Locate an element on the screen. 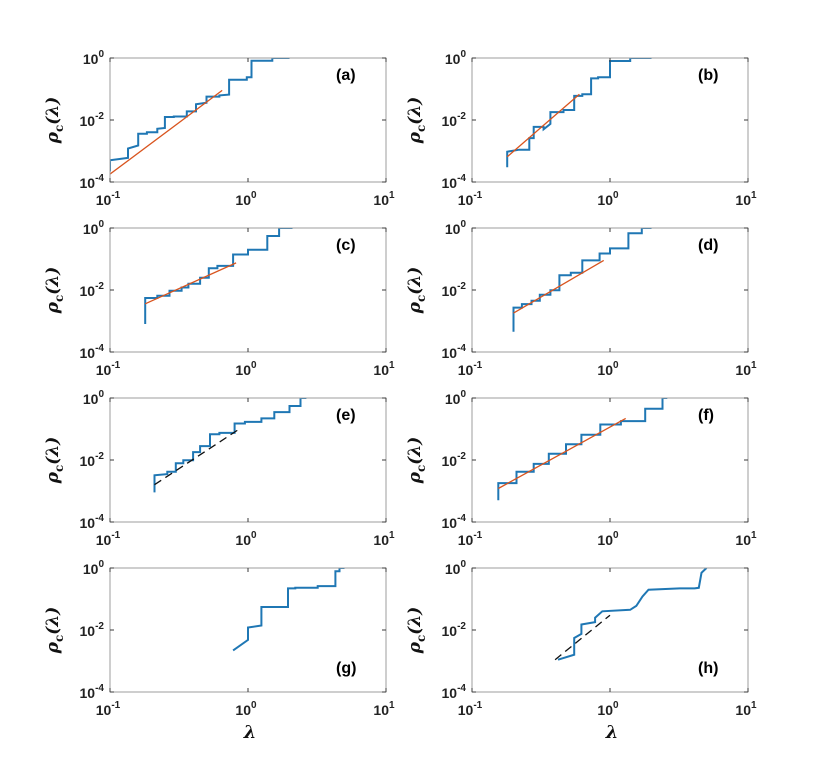  panel-label: (h) is located at coordinates (708, 668).